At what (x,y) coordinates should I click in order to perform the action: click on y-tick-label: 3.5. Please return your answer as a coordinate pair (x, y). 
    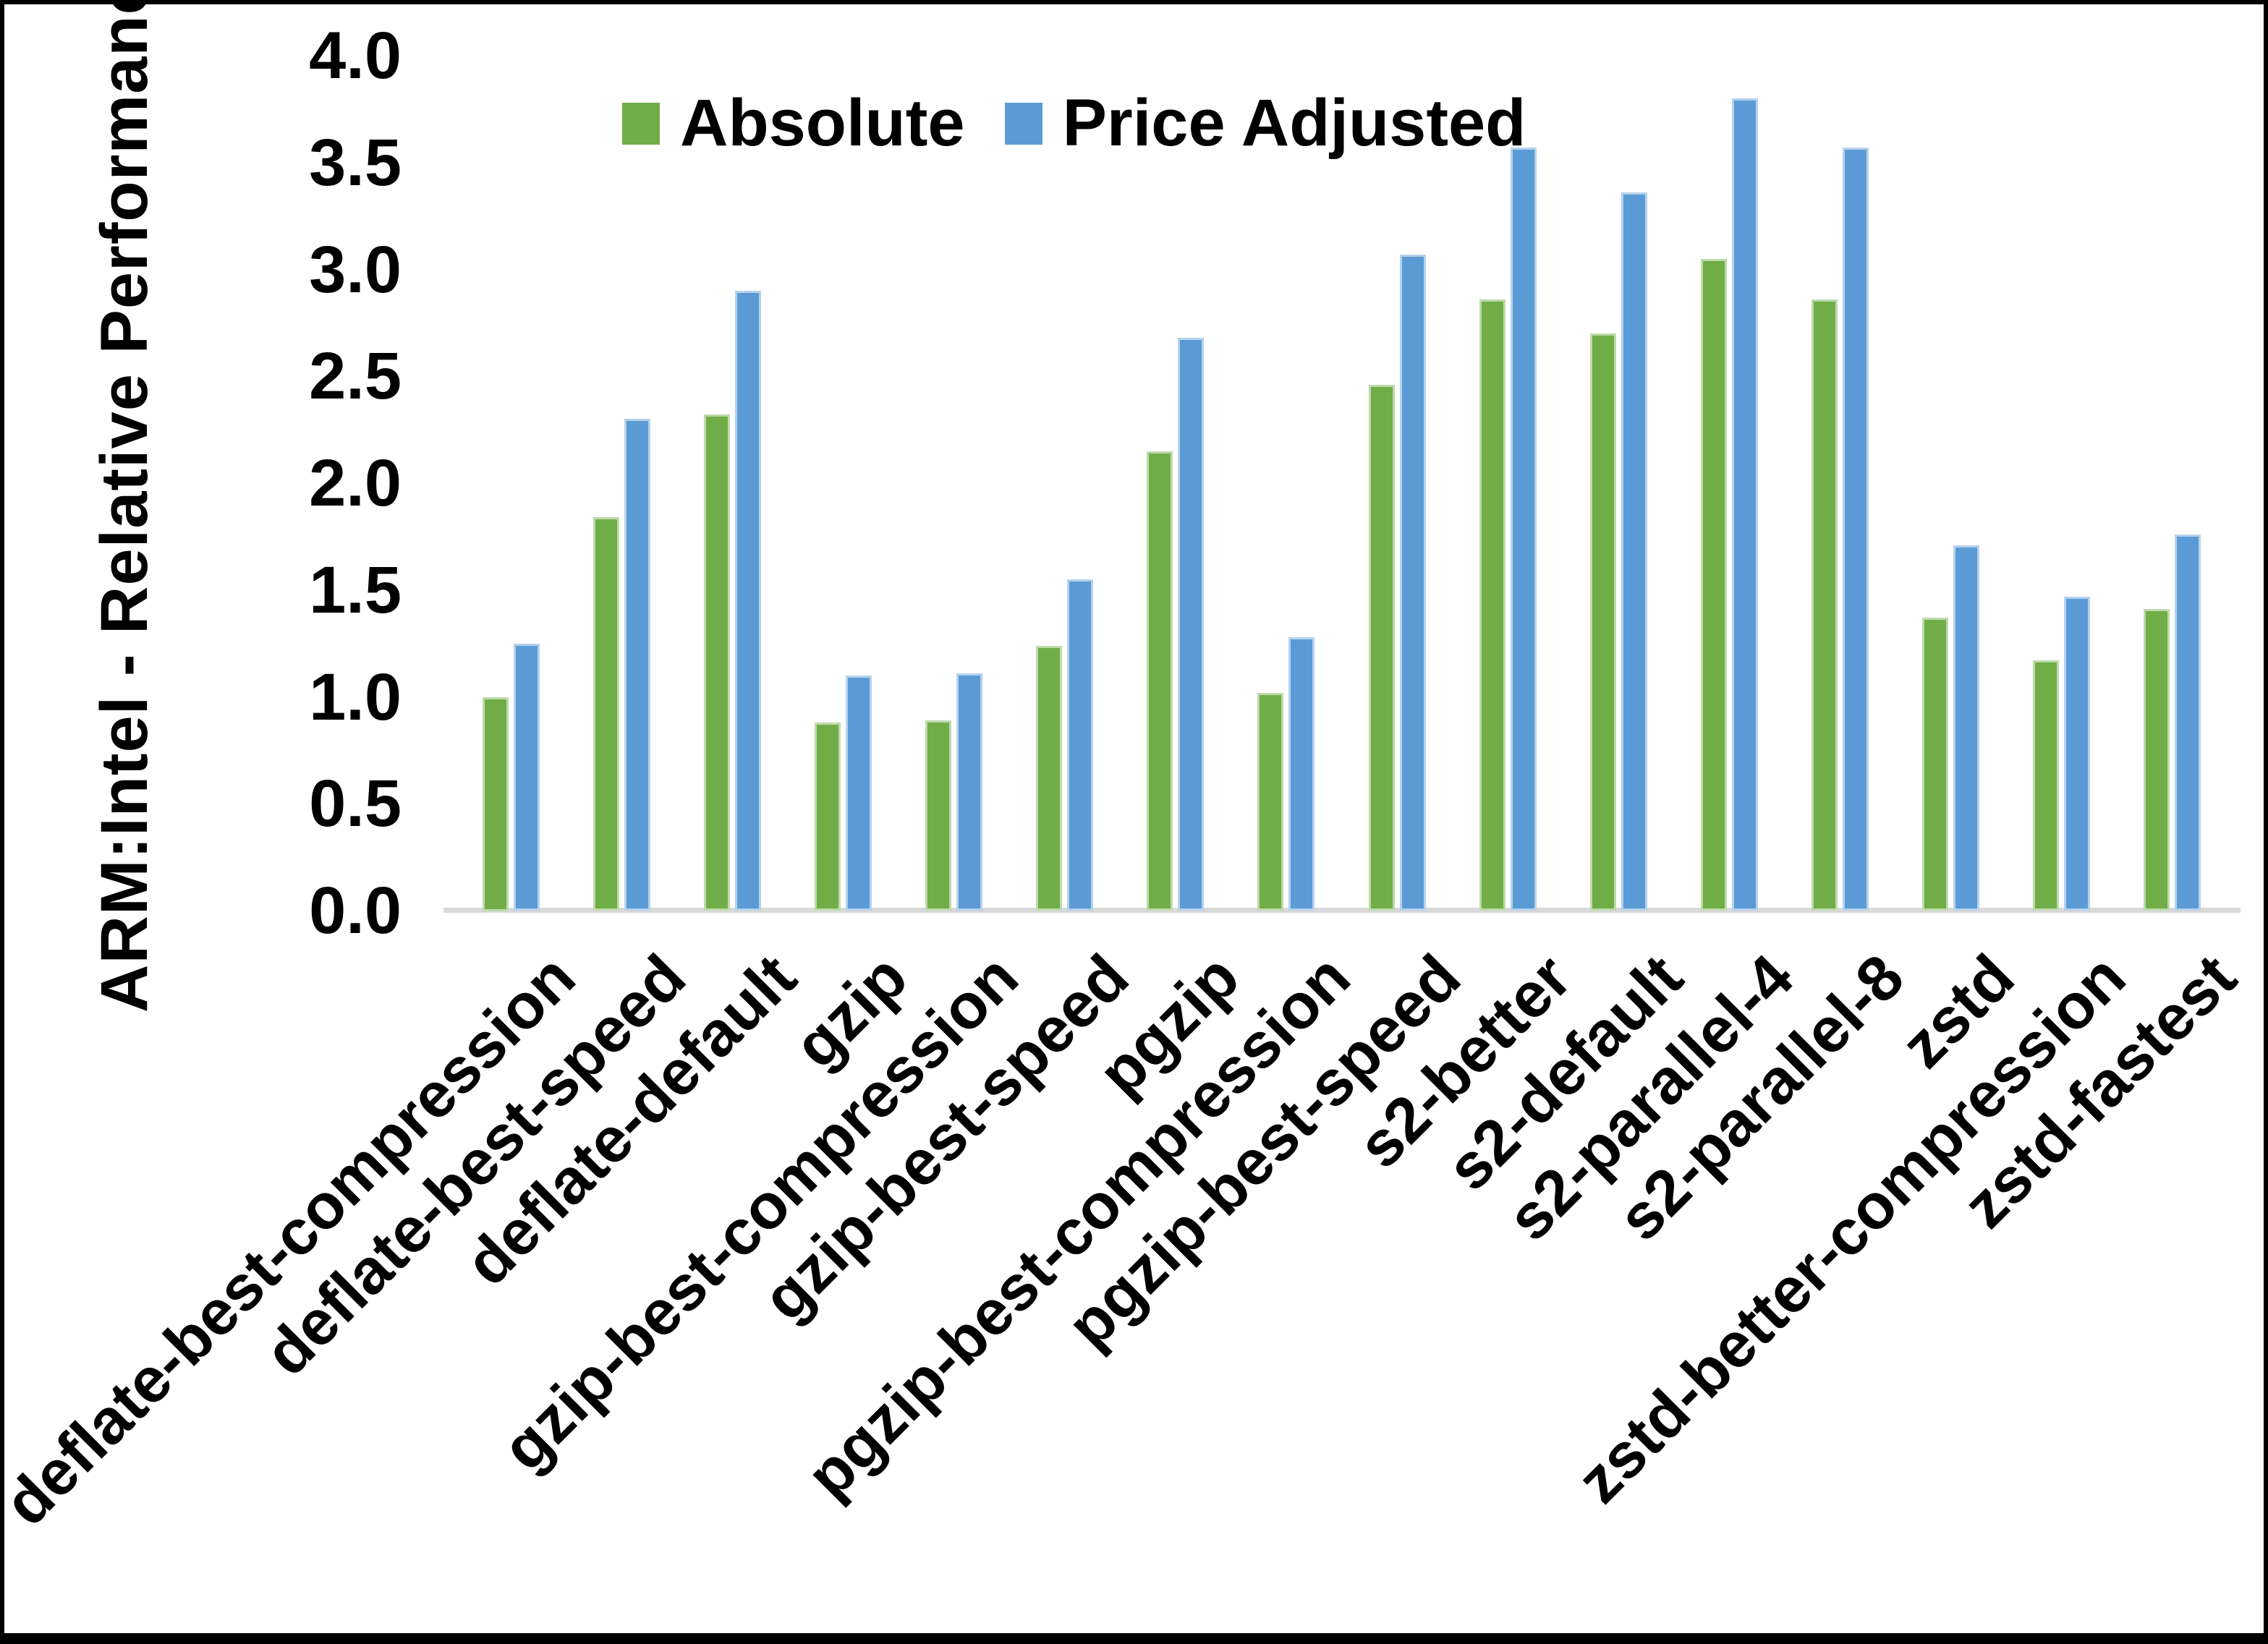
    Looking at the image, I should click on (355, 162).